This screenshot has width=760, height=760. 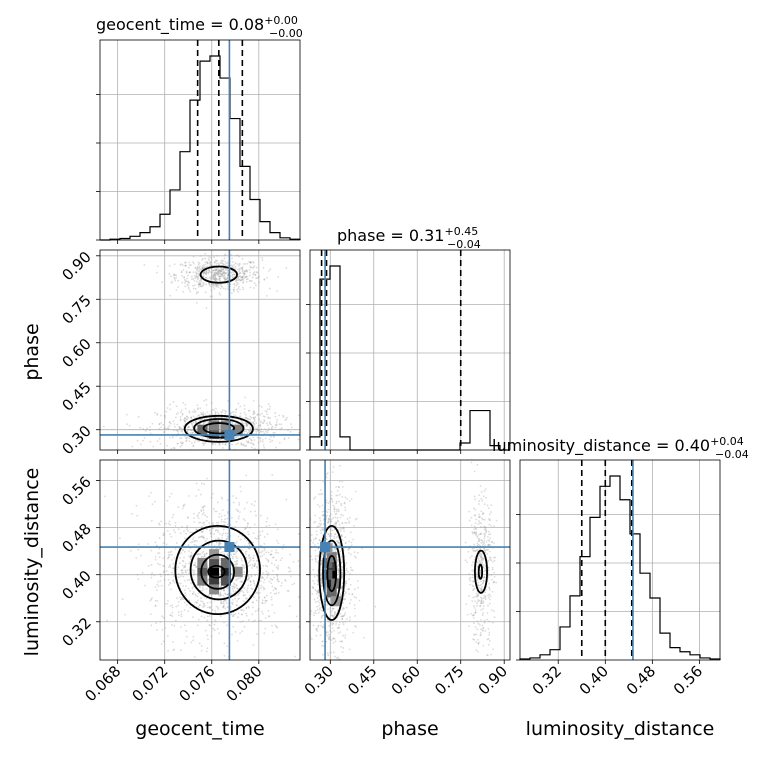 What do you see at coordinates (409, 729) in the screenshot?
I see `xlabel-phase: phase` at bounding box center [409, 729].